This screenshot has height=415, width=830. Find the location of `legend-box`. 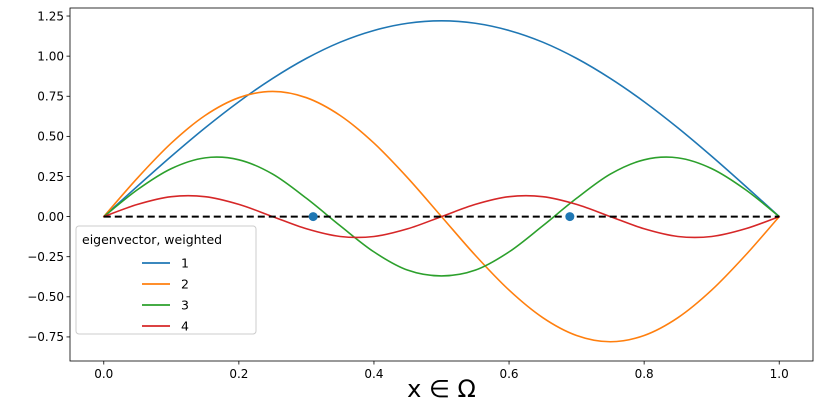

legend-box is located at coordinates (166, 280).